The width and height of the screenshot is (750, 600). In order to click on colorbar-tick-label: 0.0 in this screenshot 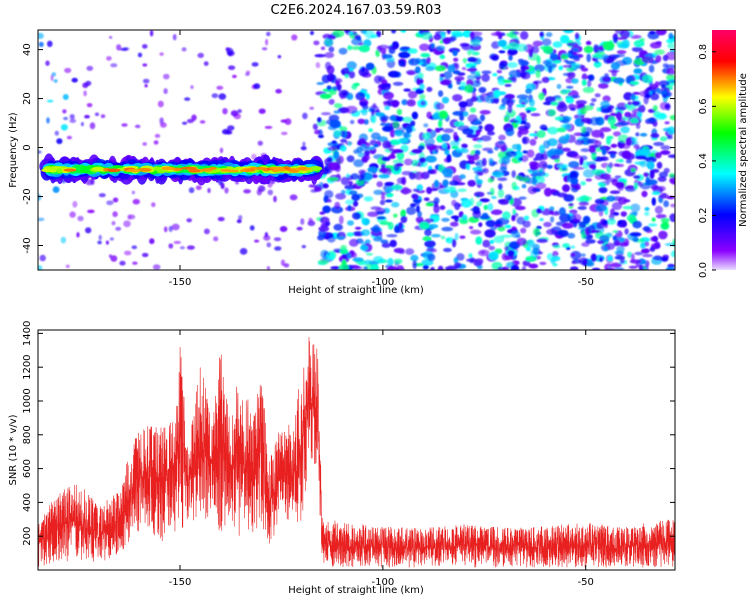, I will do `click(703, 270)`.